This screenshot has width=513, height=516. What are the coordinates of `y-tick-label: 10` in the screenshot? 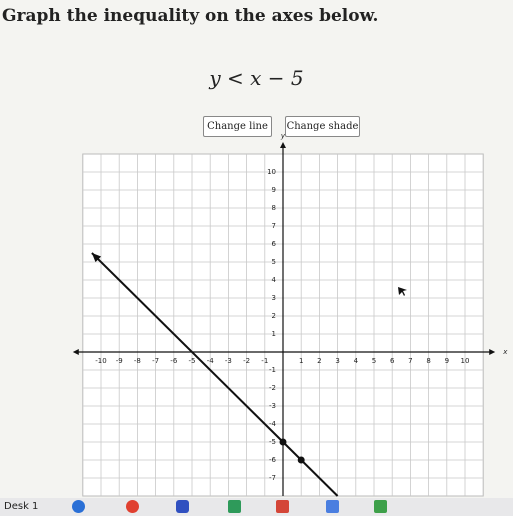 It's located at (271, 172).